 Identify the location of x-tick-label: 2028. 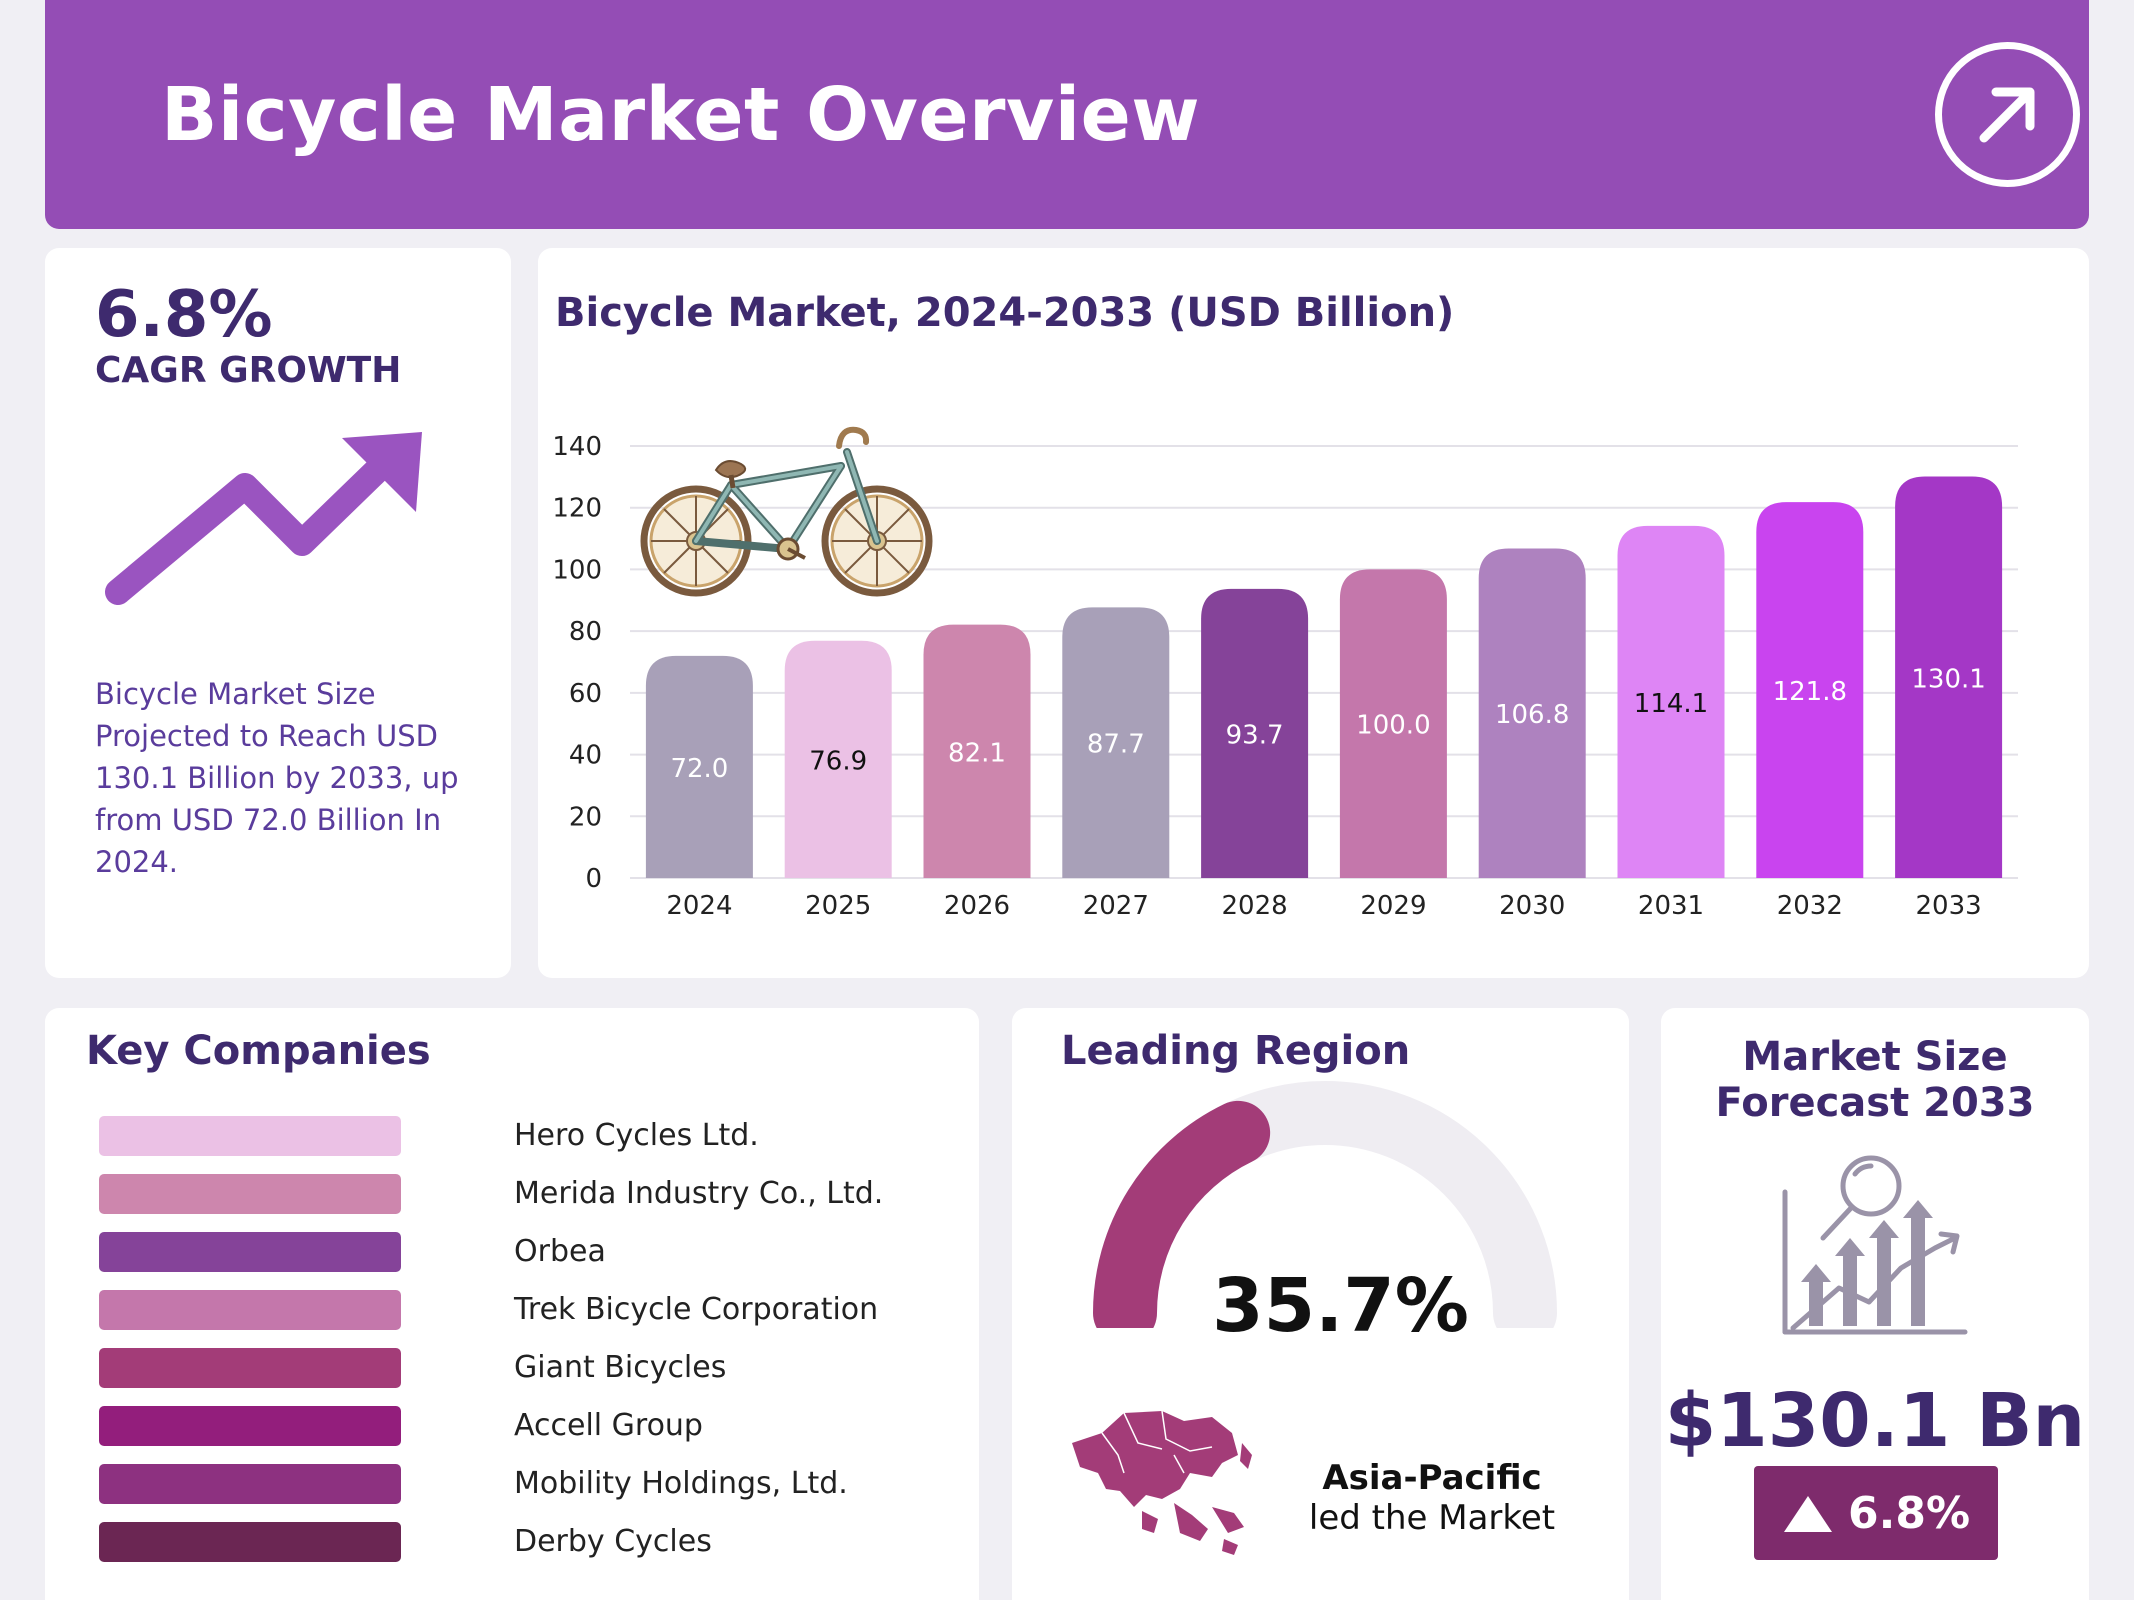
(1255, 906).